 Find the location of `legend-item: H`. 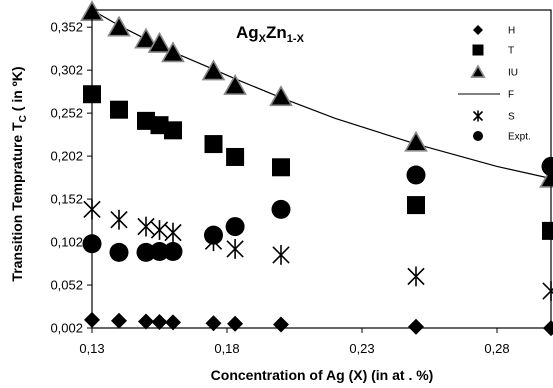

legend-item: H is located at coordinates (494, 31).